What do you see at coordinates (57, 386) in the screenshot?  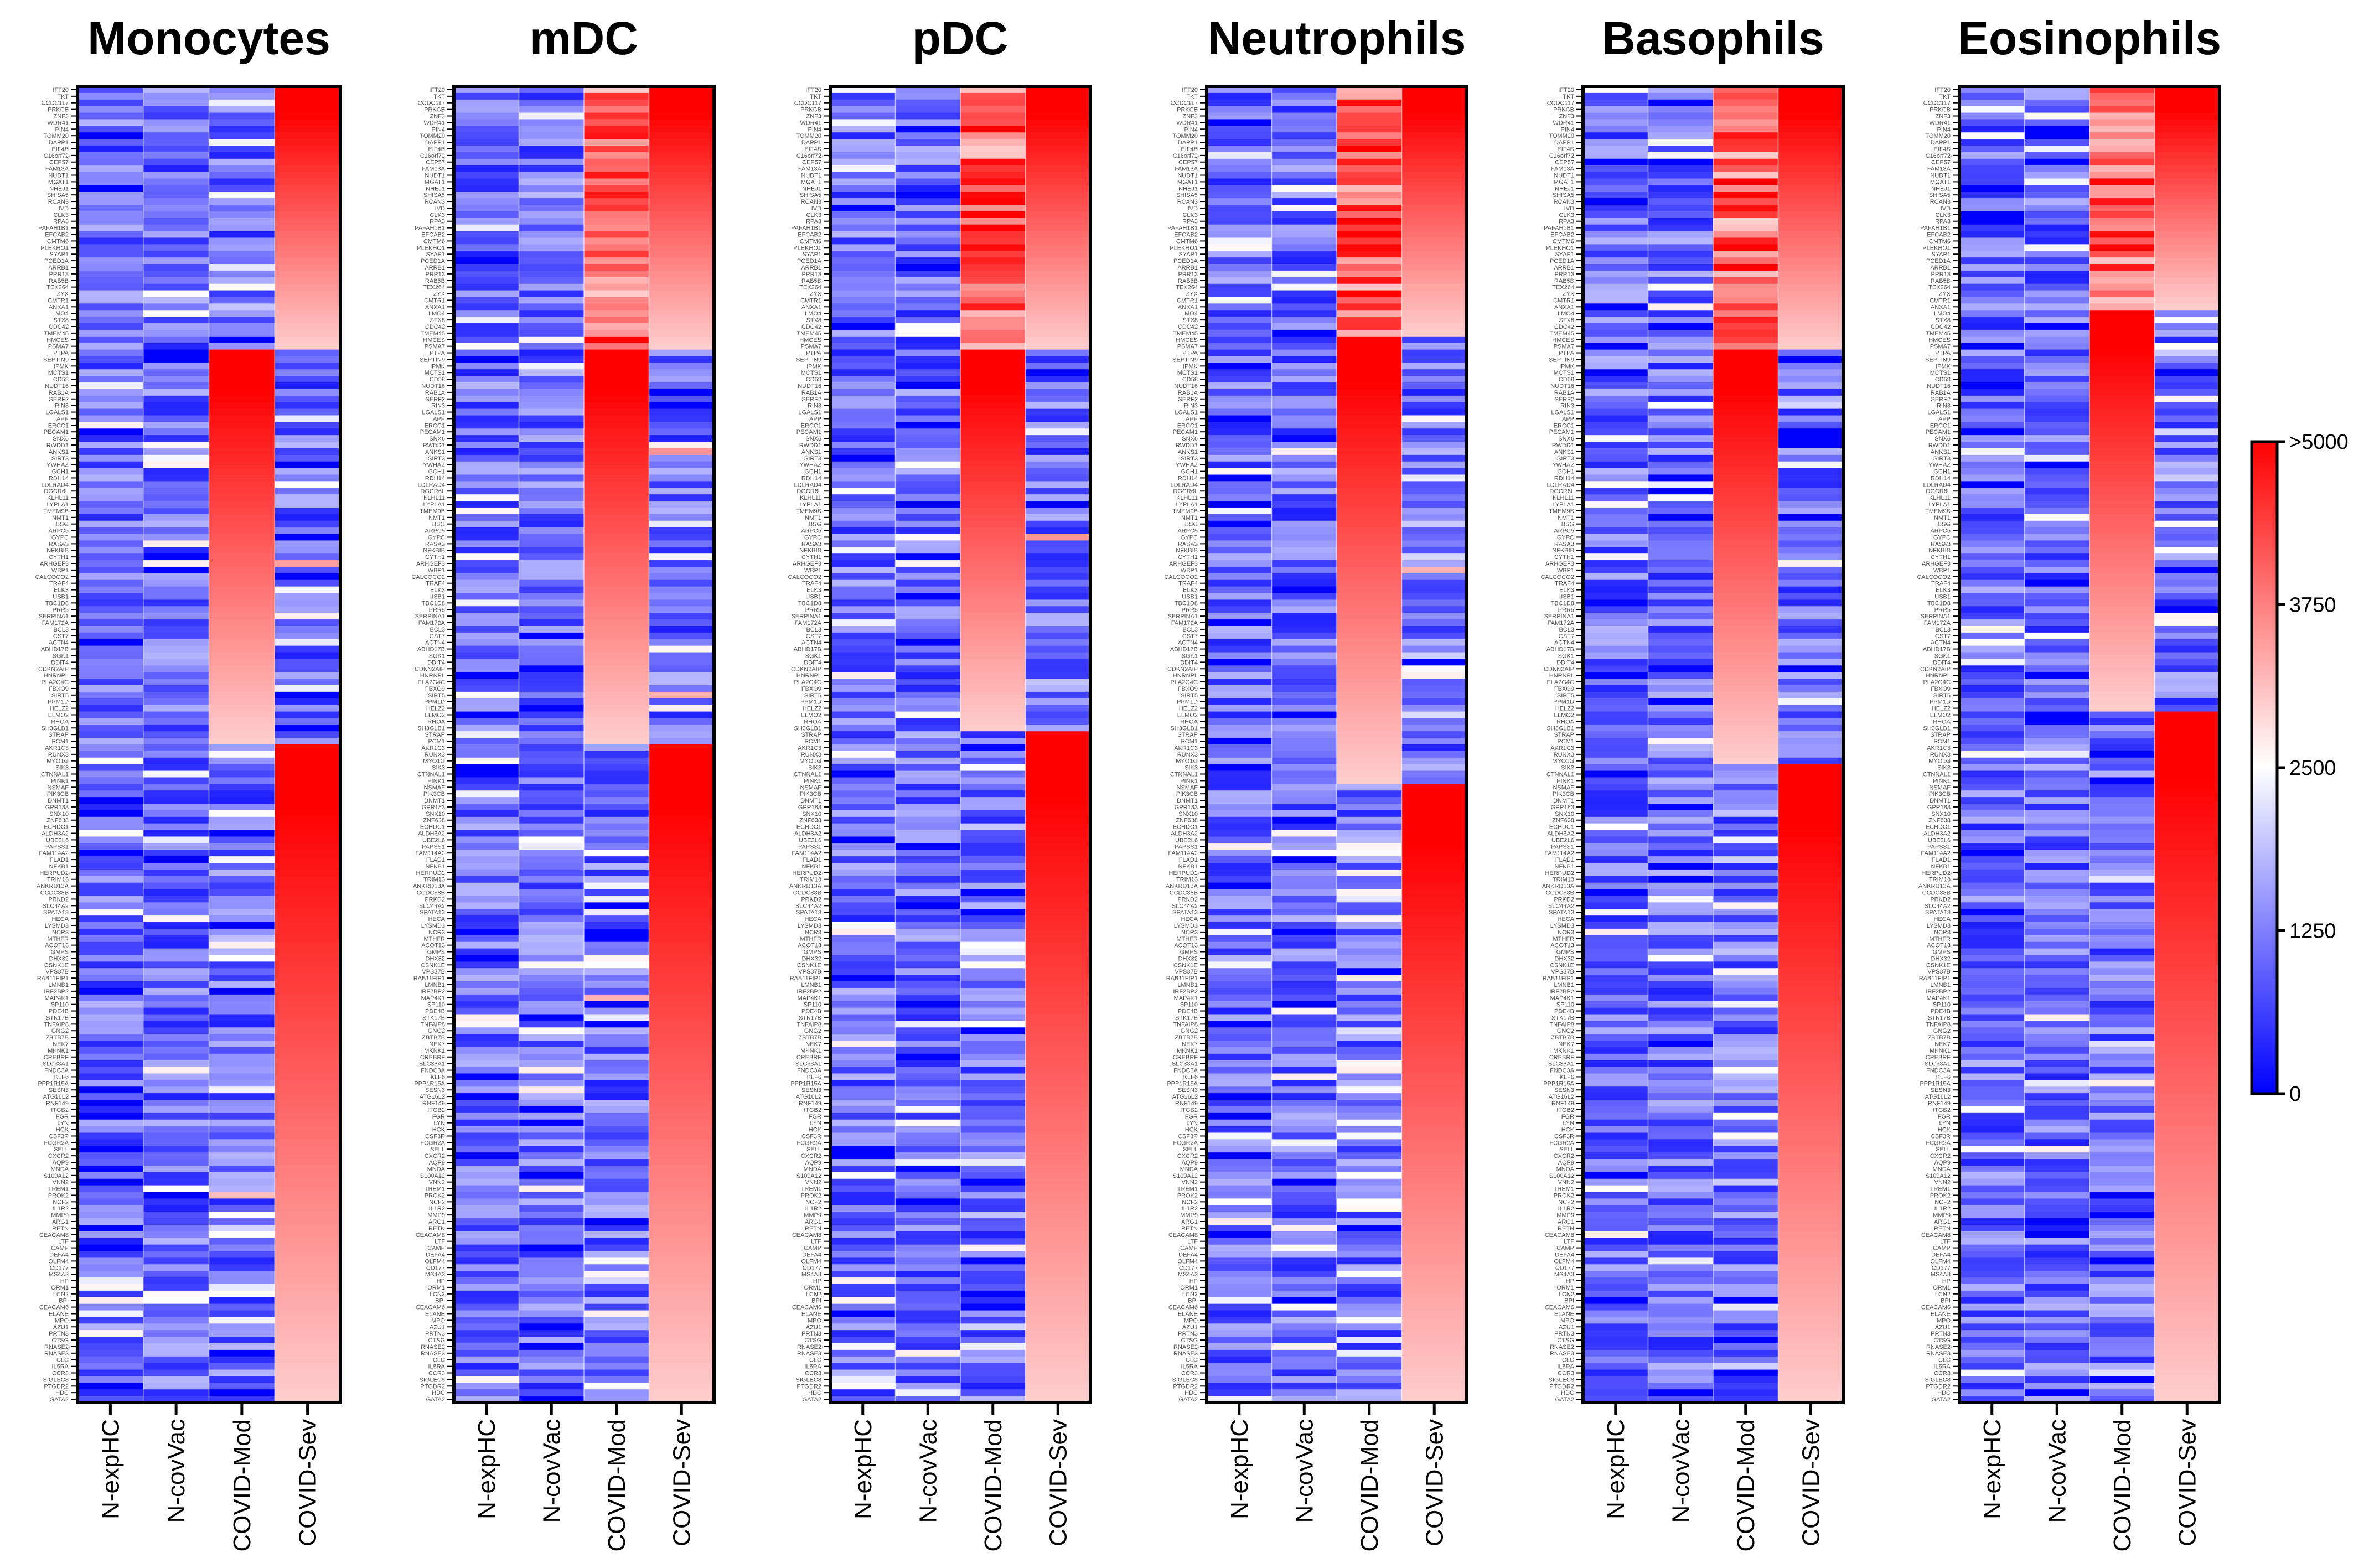 I see `gene-label: NUDT16` at bounding box center [57, 386].